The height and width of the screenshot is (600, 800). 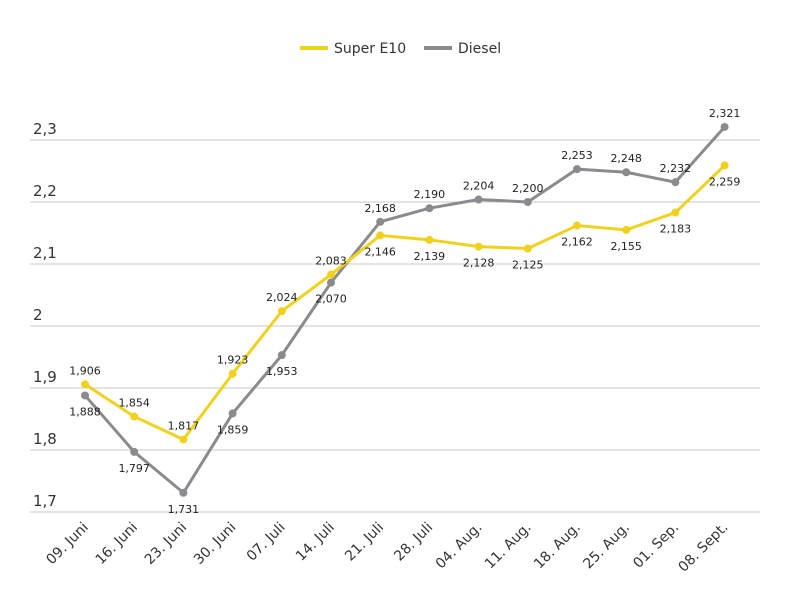 I want to click on data-label: 2,204, so click(x=479, y=186).